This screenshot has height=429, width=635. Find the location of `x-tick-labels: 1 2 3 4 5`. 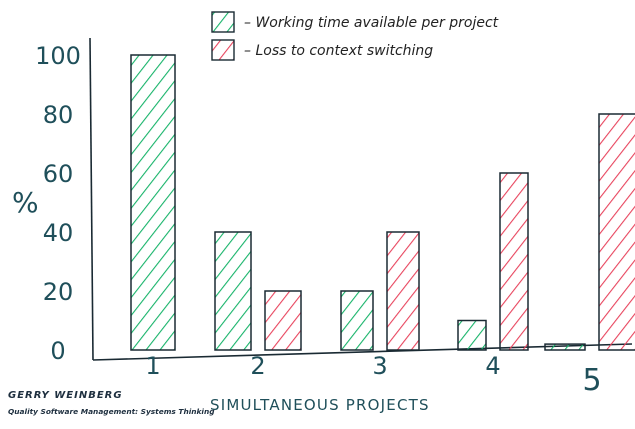

x-tick-labels: 1 2 3 4 5 is located at coordinates (373, 375).